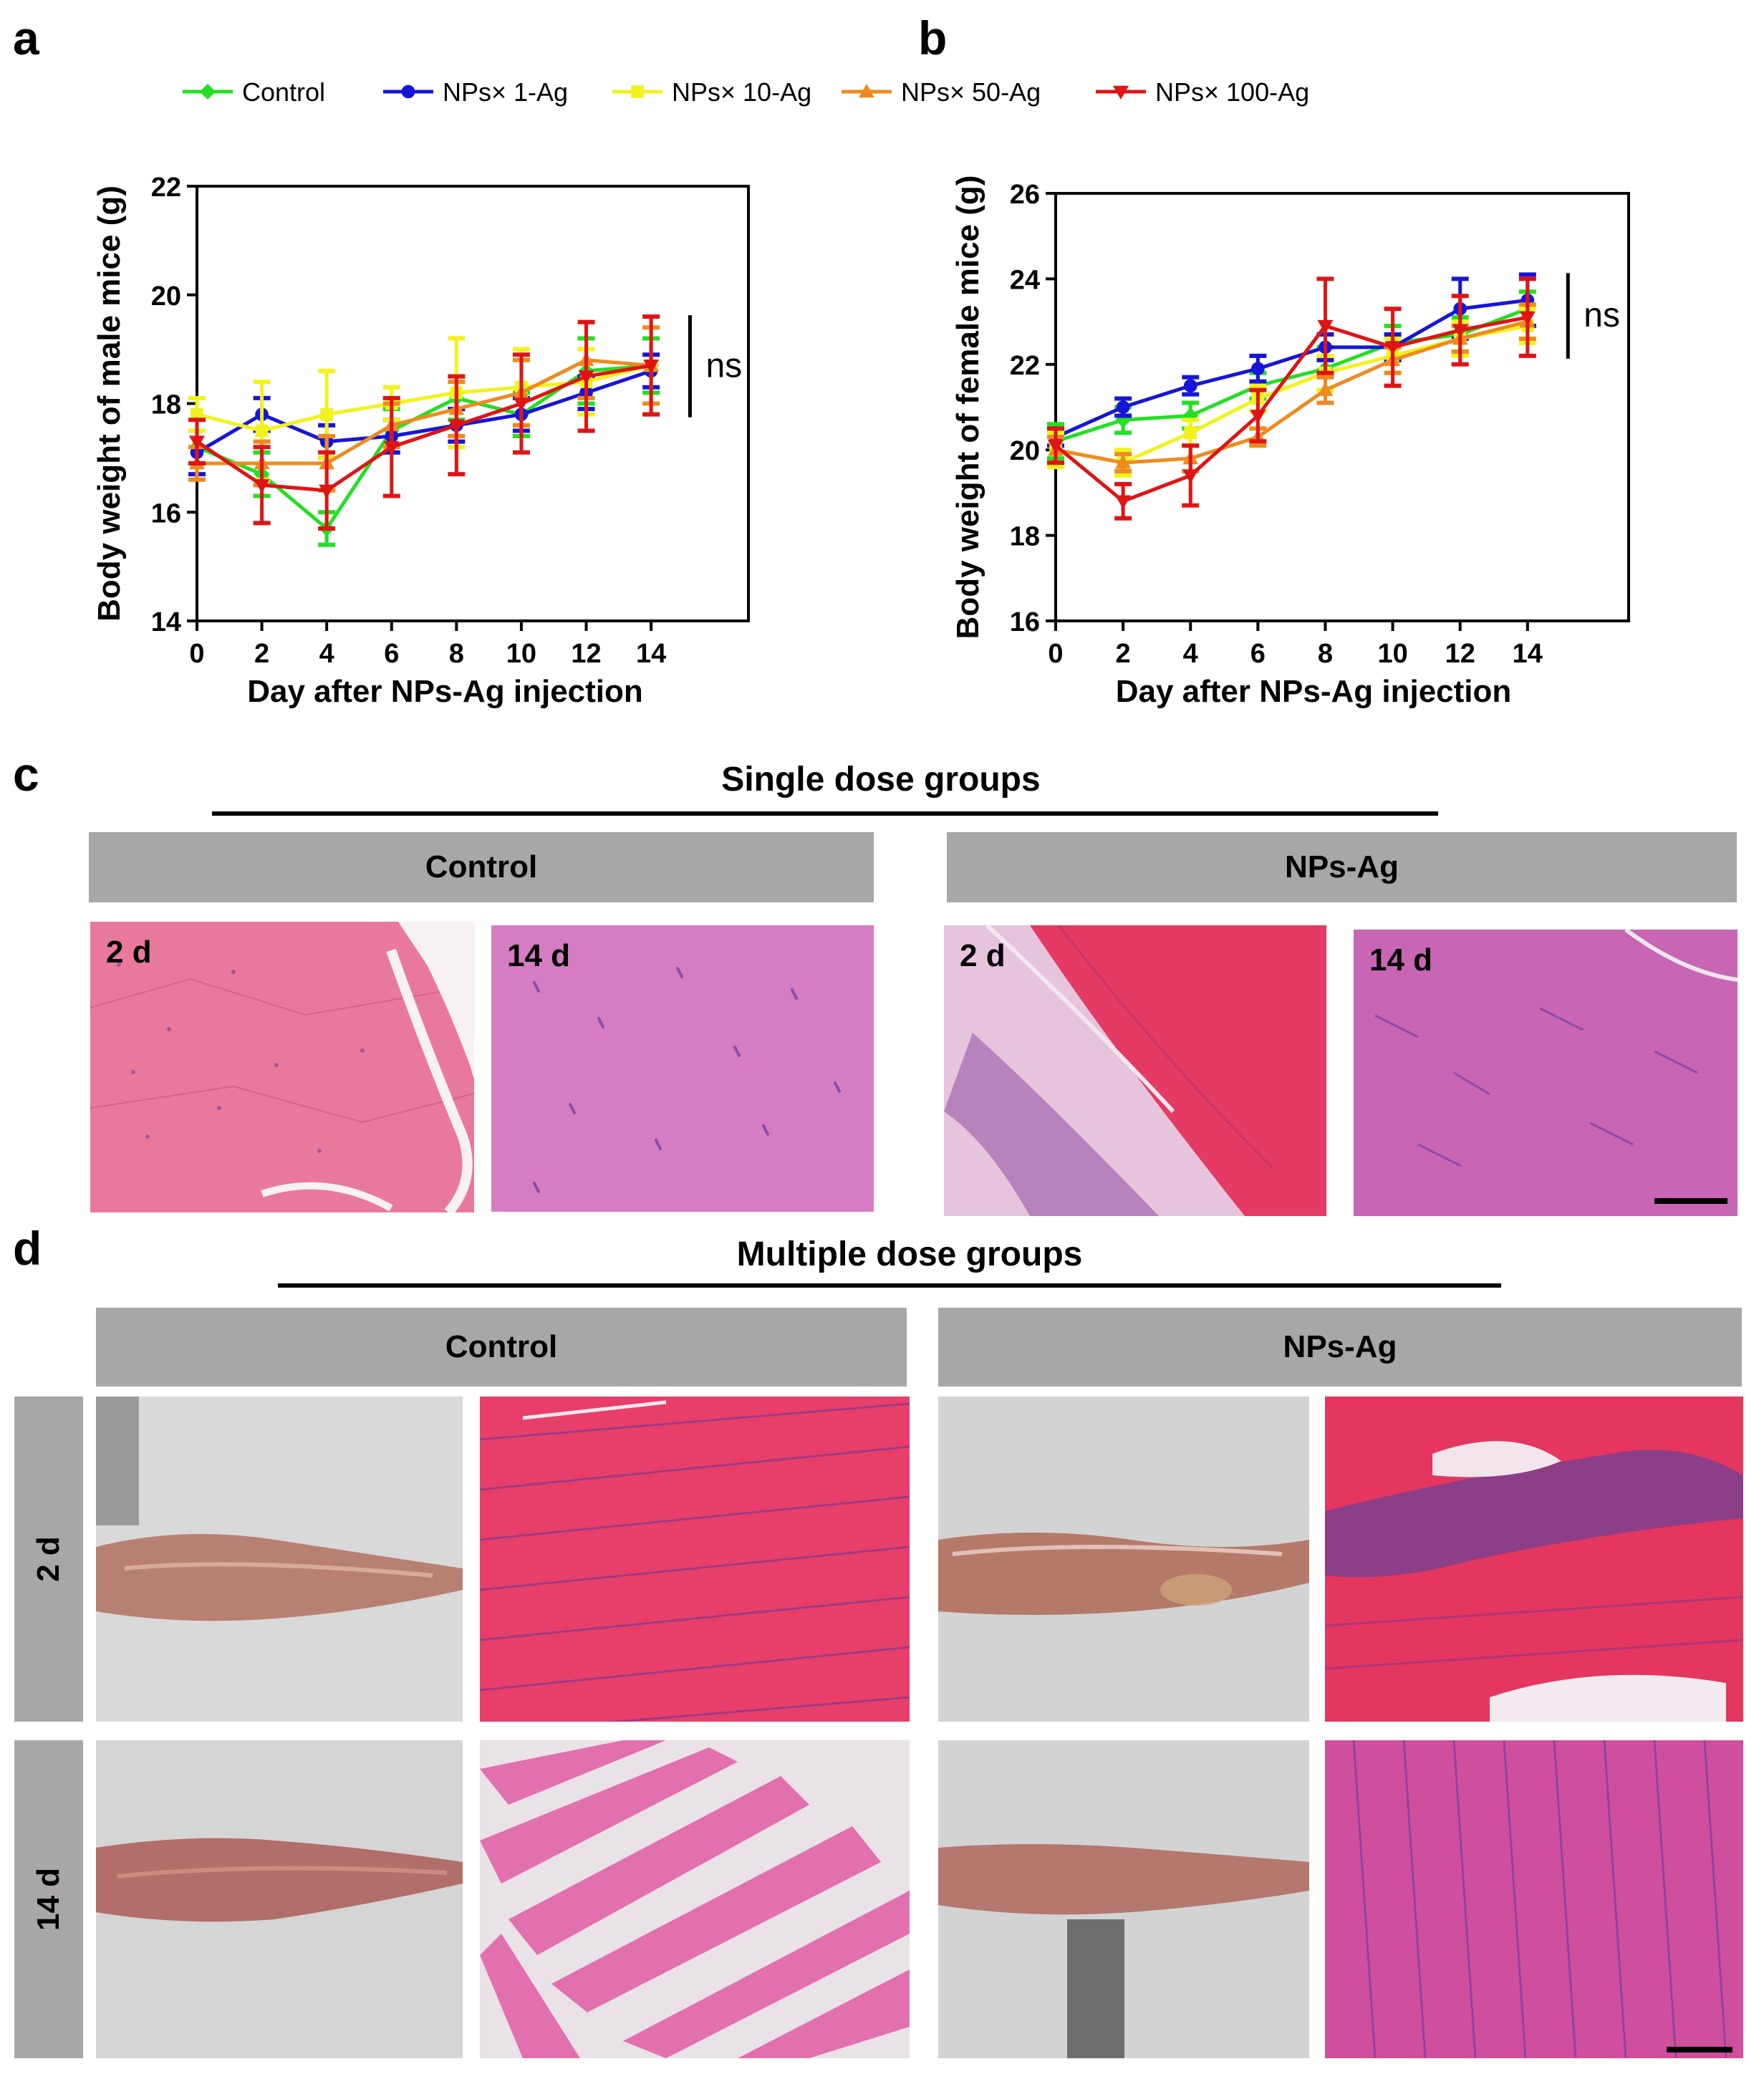  Describe the element at coordinates (1025, 195) in the screenshot. I see `y-tick-label: 26` at that location.